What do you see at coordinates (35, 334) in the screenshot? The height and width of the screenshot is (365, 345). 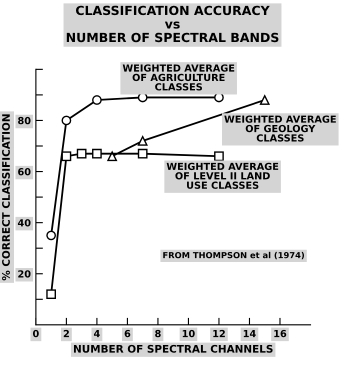 I see `x-tick-label: 0` at bounding box center [35, 334].